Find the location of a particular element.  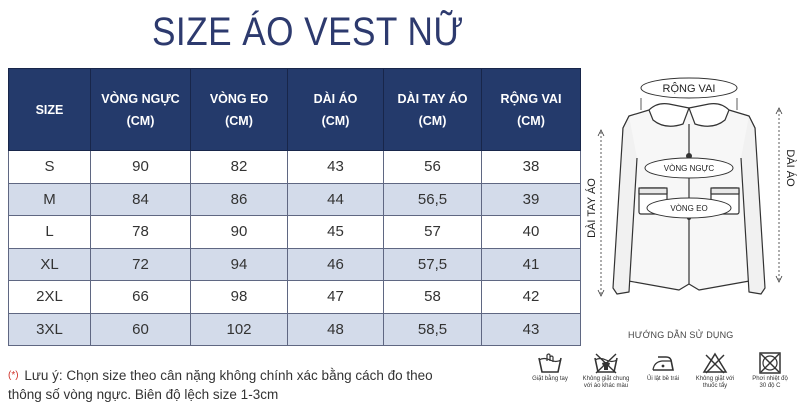

cell-size: XL is located at coordinates (49, 264).